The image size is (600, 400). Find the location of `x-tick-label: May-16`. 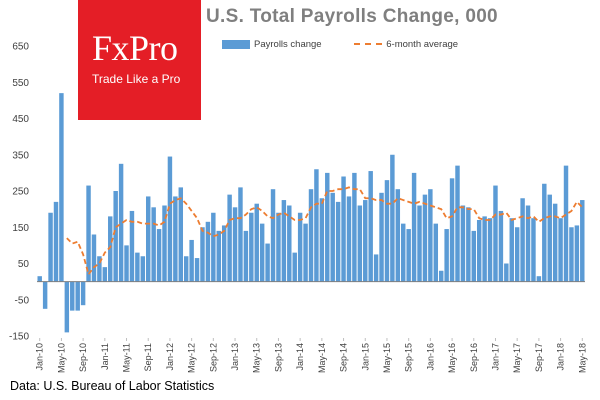

x-tick-label: May-16 is located at coordinates (452, 358).